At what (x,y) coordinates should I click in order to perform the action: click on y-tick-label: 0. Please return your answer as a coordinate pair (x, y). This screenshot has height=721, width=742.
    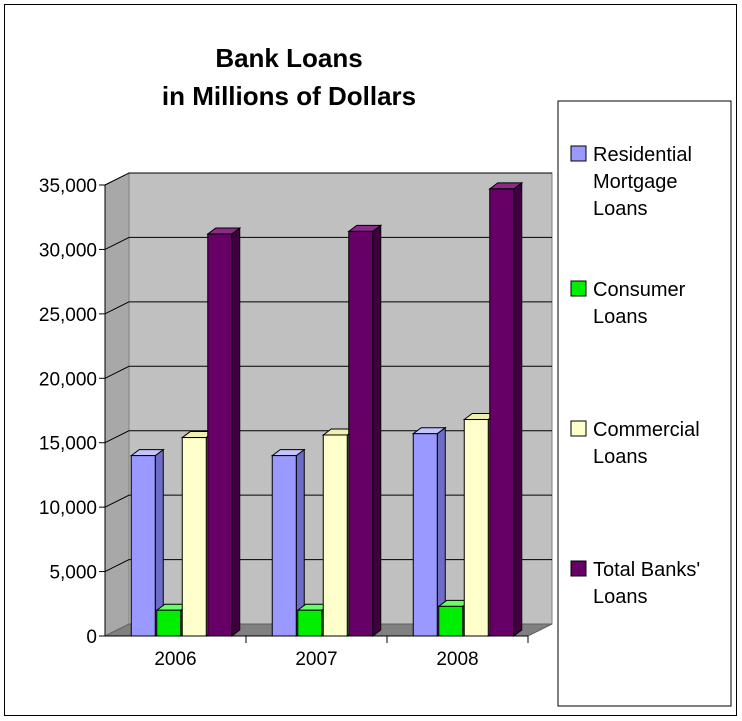
    Looking at the image, I should click on (91, 637).